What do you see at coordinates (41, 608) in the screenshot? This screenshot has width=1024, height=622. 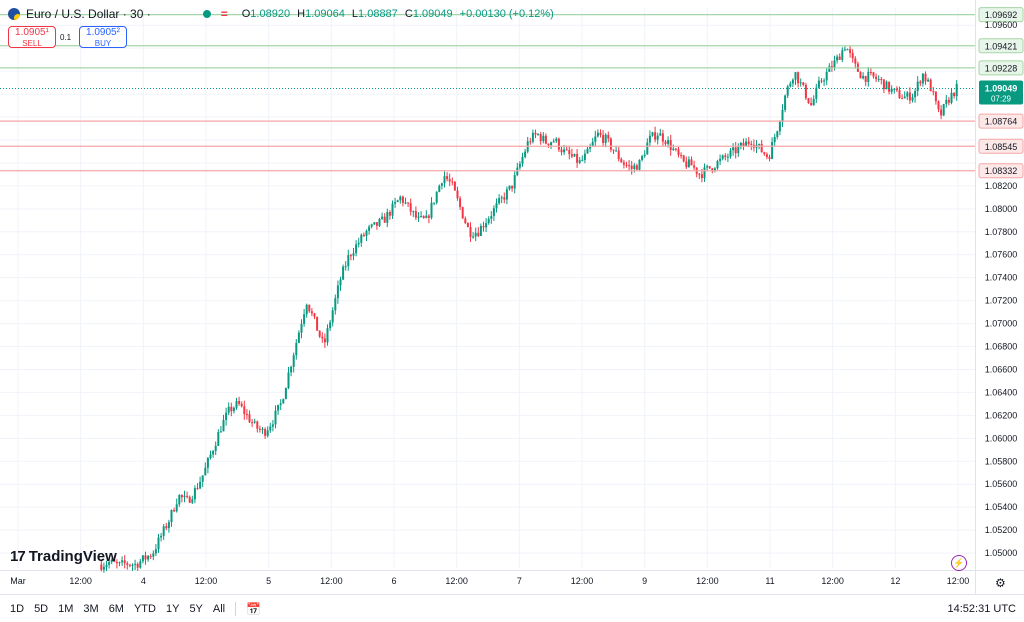 I see `range-button-5d: 5D` at bounding box center [41, 608].